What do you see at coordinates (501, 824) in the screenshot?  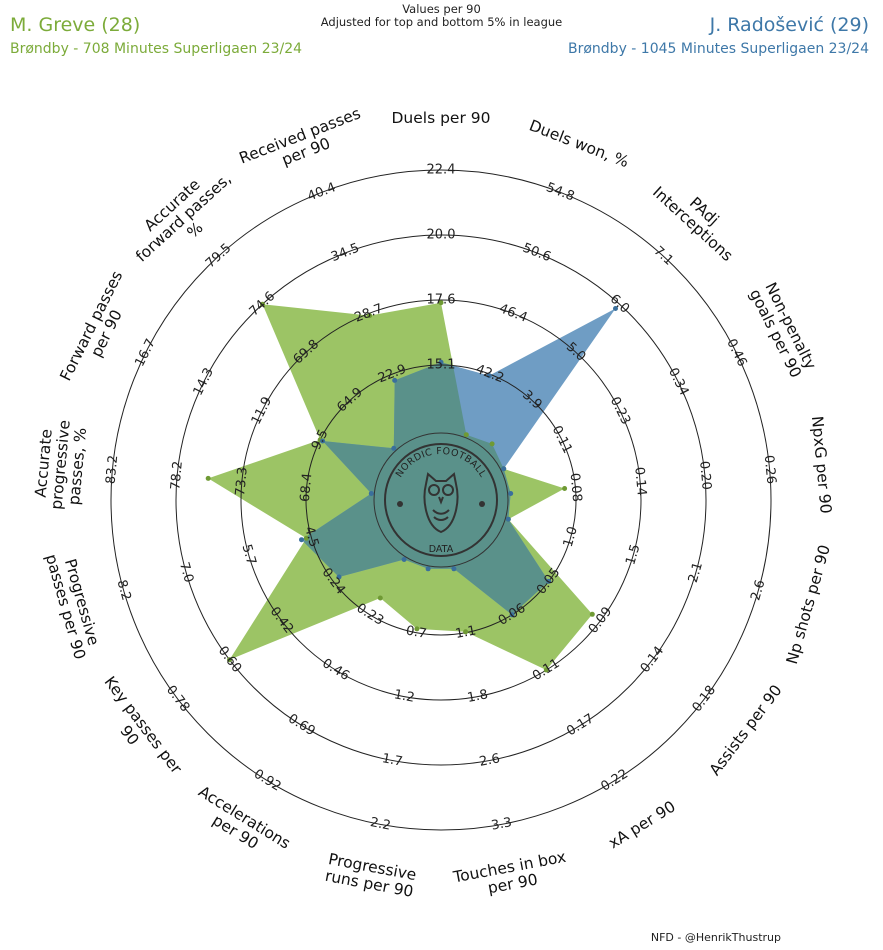 I see `tick-label: 3.3` at bounding box center [501, 824].